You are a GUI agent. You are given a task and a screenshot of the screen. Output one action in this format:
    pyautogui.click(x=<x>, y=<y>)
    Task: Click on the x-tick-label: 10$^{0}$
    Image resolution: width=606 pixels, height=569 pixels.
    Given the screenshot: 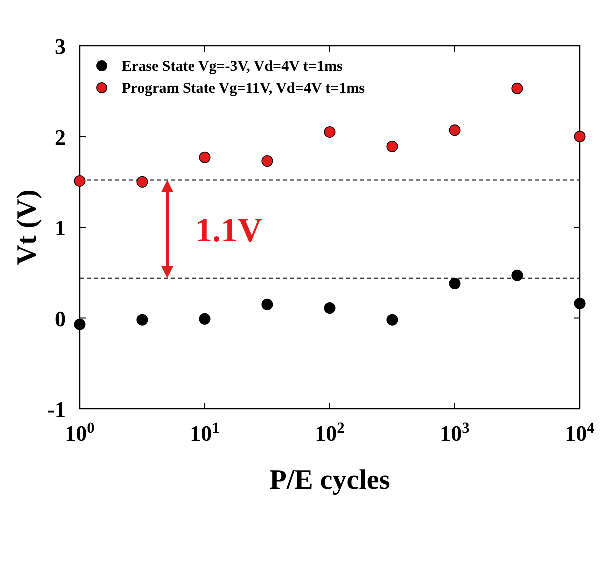 What is the action you would take?
    pyautogui.click(x=80, y=433)
    